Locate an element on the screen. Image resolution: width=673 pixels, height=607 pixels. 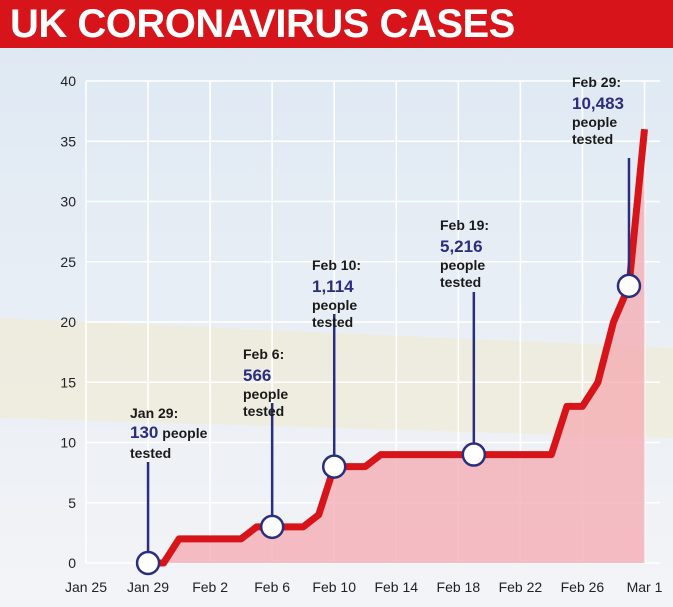
annotation-number-line: 130 people is located at coordinates (169, 432).